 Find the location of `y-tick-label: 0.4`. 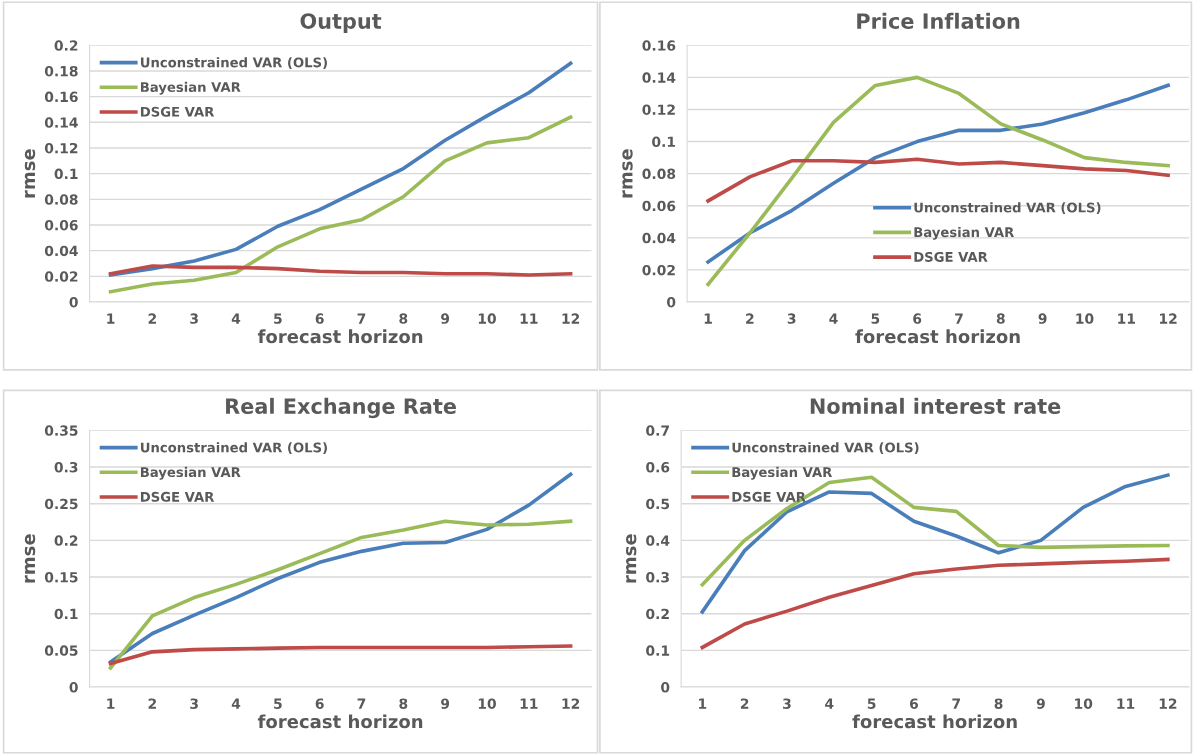

y-tick-label: 0.4 is located at coordinates (658, 540).